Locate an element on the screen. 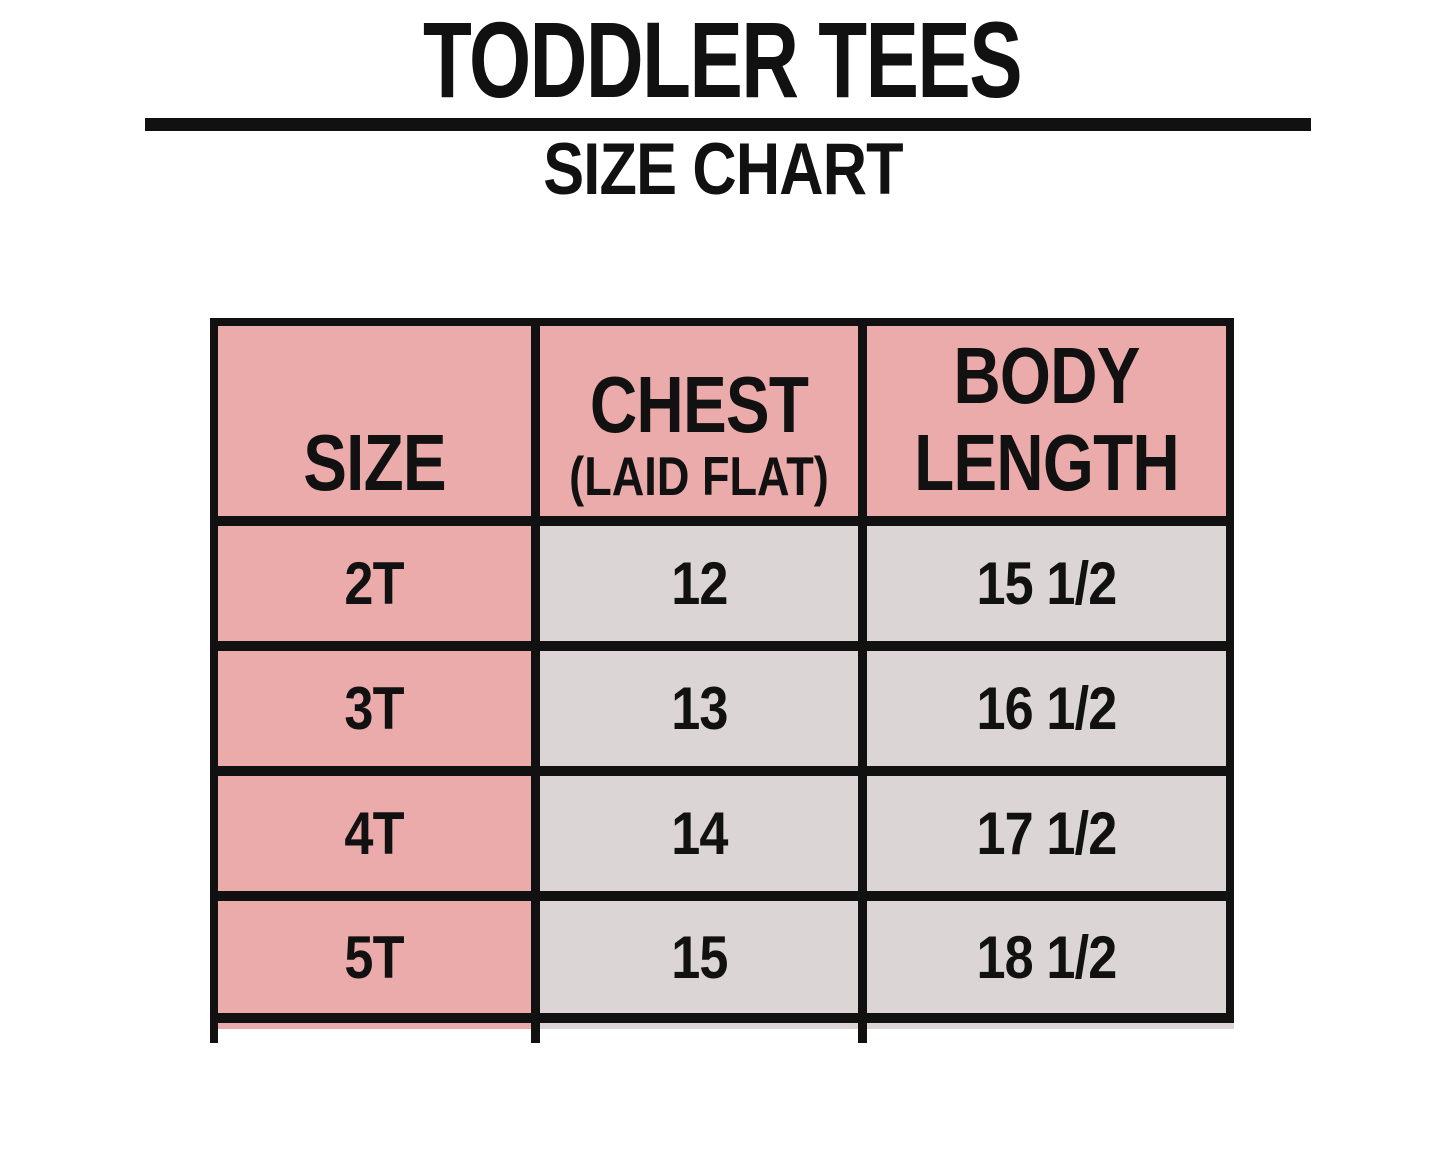  table-row-2t: 2T 12 15 1/2 is located at coordinates (722, 588).